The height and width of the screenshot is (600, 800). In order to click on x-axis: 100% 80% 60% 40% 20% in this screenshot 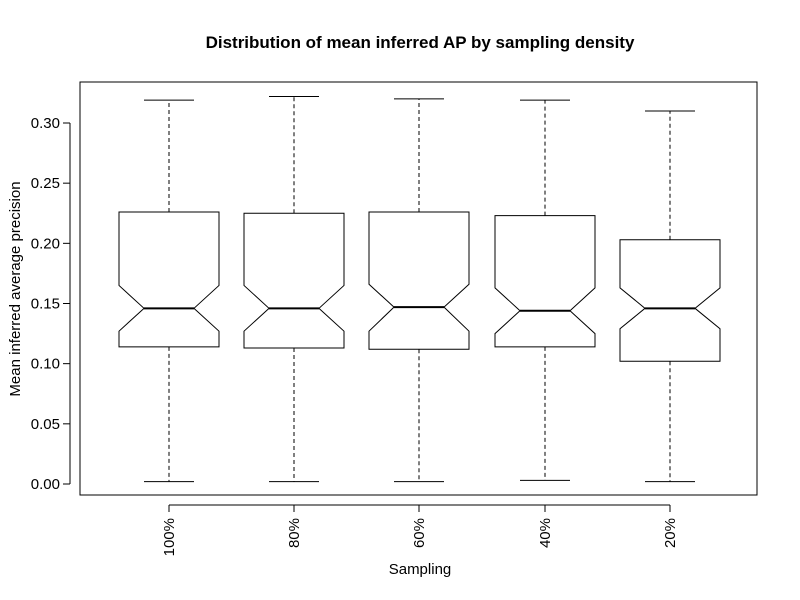, I will do `click(420, 530)`.